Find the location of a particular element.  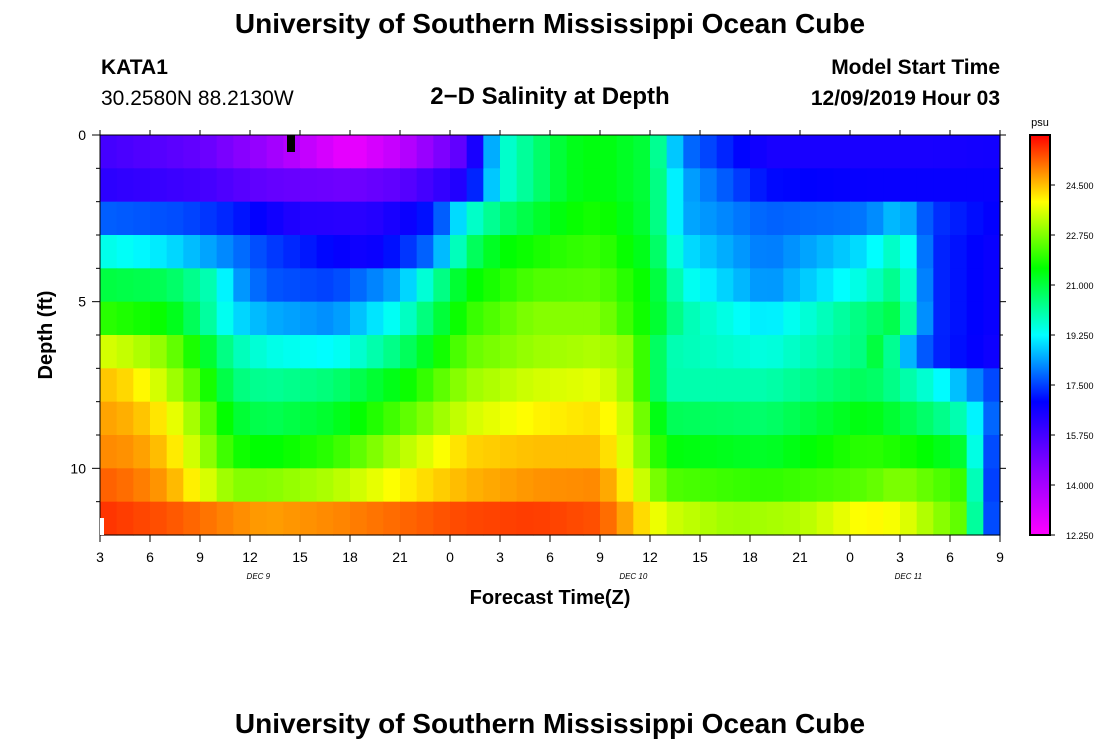

colorbar-gradient is located at coordinates (1040, 335).